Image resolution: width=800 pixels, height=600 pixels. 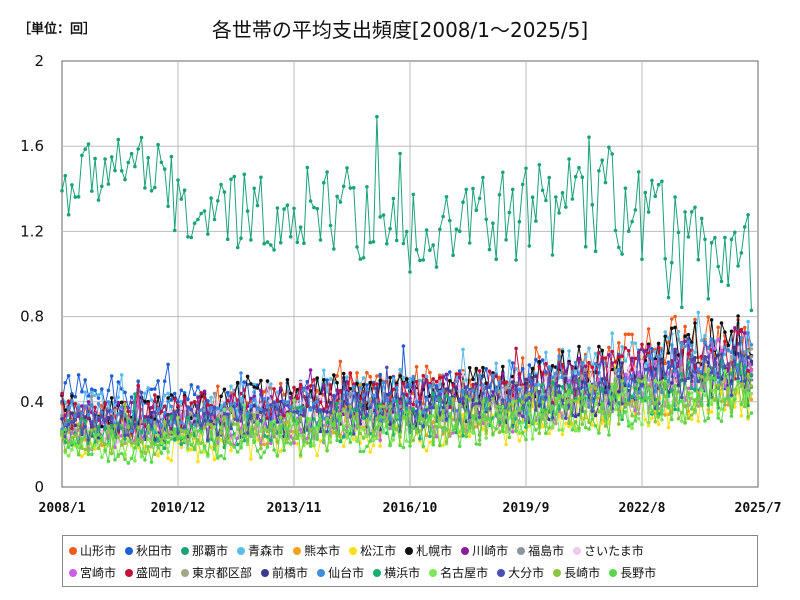 What do you see at coordinates (222, 573) in the screenshot?
I see `legend-label: 東京都区部` at bounding box center [222, 573].